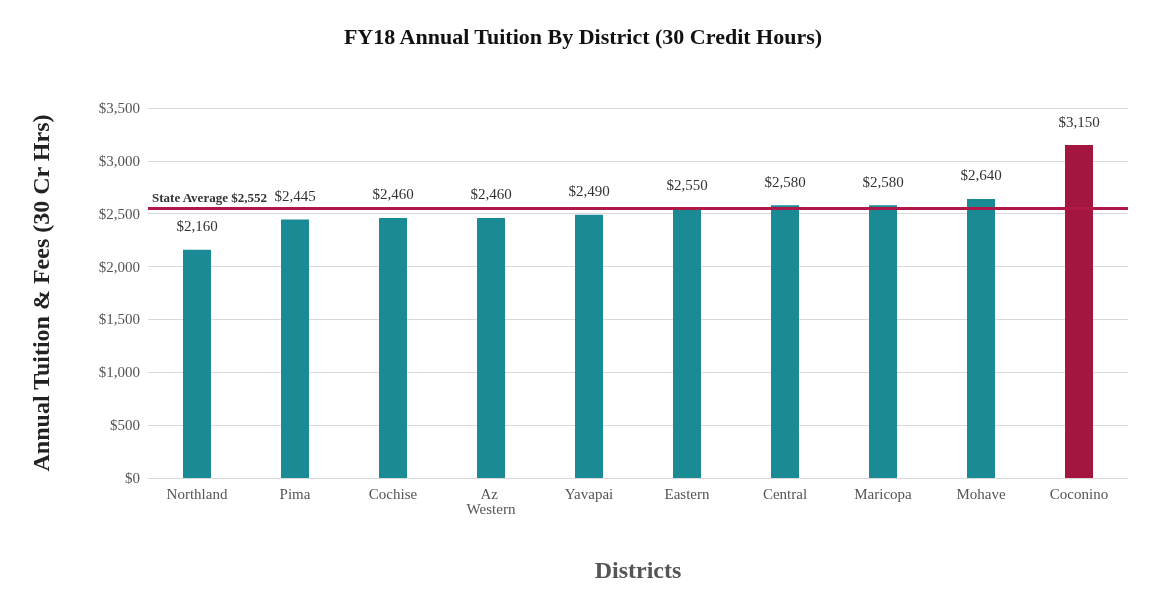 The width and height of the screenshot is (1170, 610). I want to click on x-tick-label: Cochise, so click(393, 493).